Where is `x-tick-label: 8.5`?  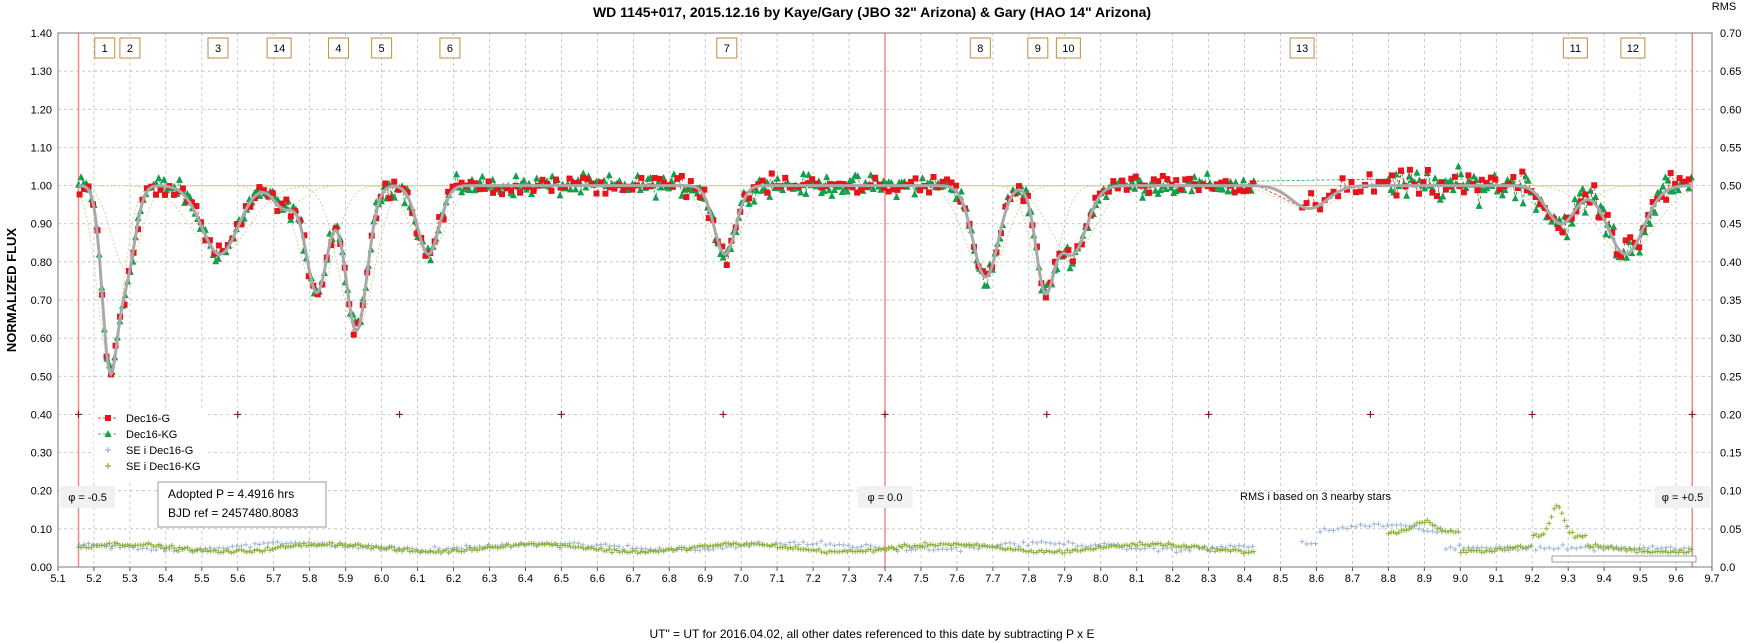 x-tick-label: 8.5 is located at coordinates (1280, 579).